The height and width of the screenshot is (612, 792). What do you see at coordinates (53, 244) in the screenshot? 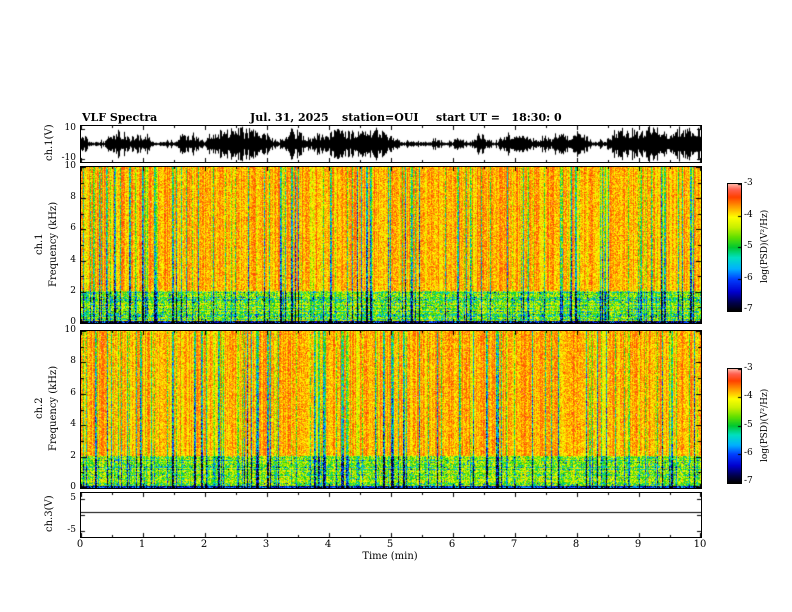
I see `ch1-frequency-axis-label: Frequency (kHz)` at bounding box center [53, 244].